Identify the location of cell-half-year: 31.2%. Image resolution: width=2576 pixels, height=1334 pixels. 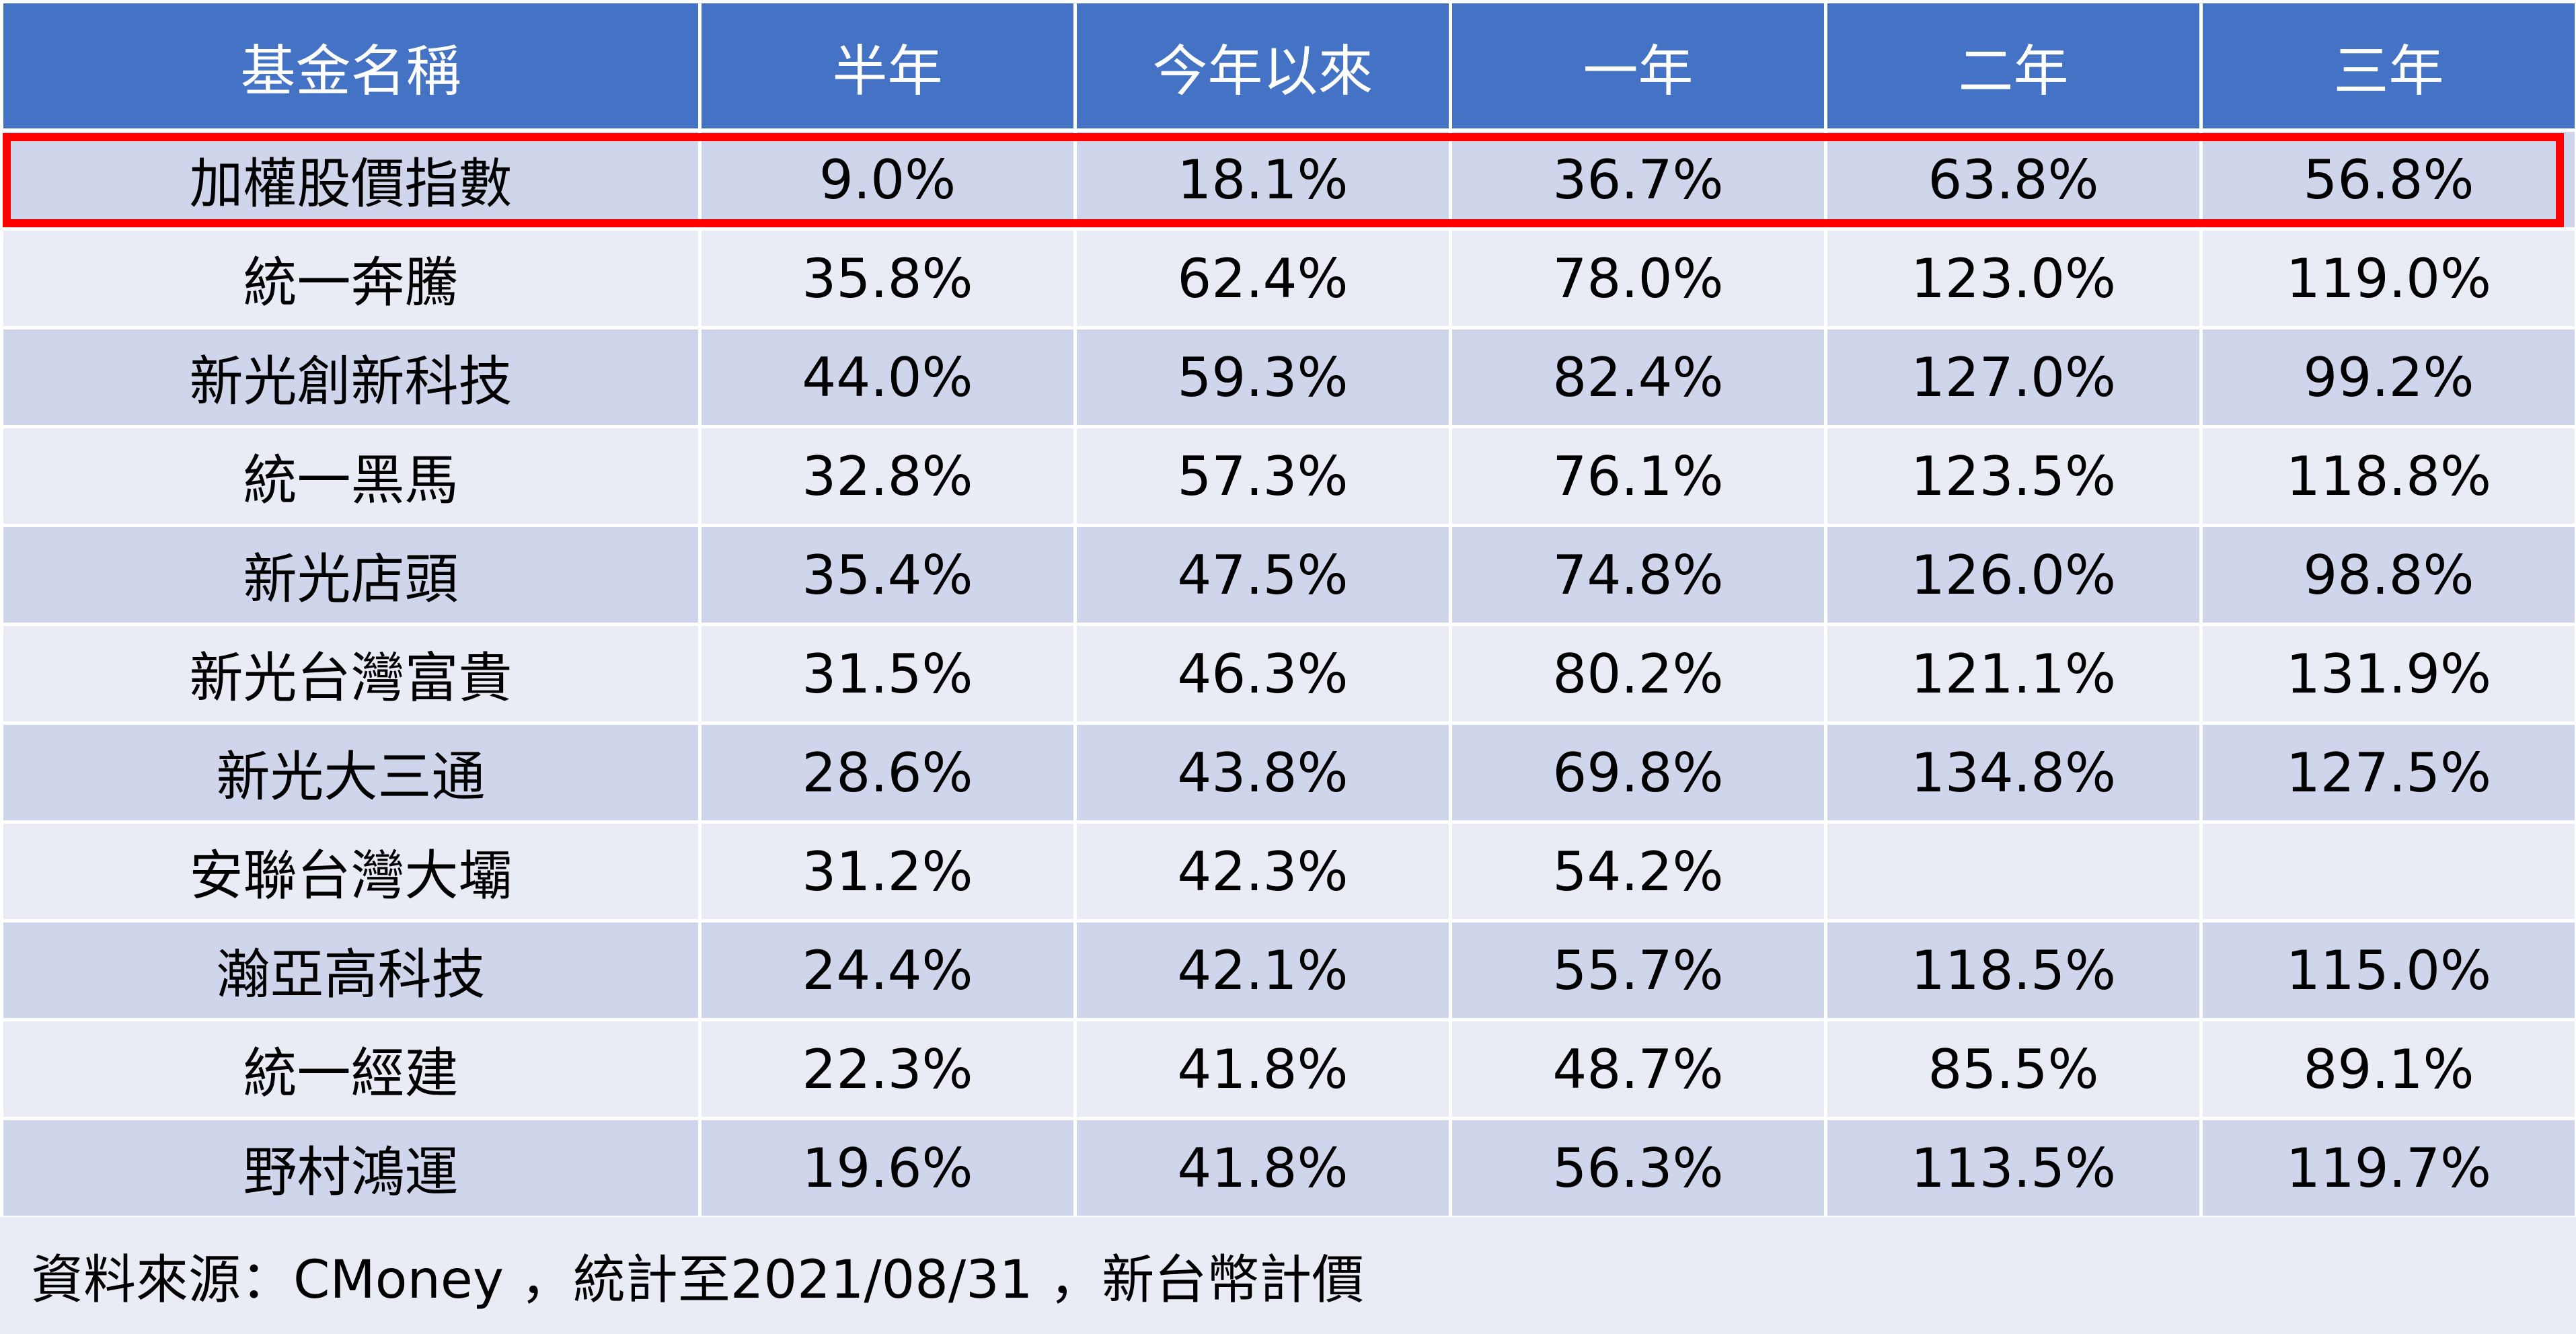
(887, 871).